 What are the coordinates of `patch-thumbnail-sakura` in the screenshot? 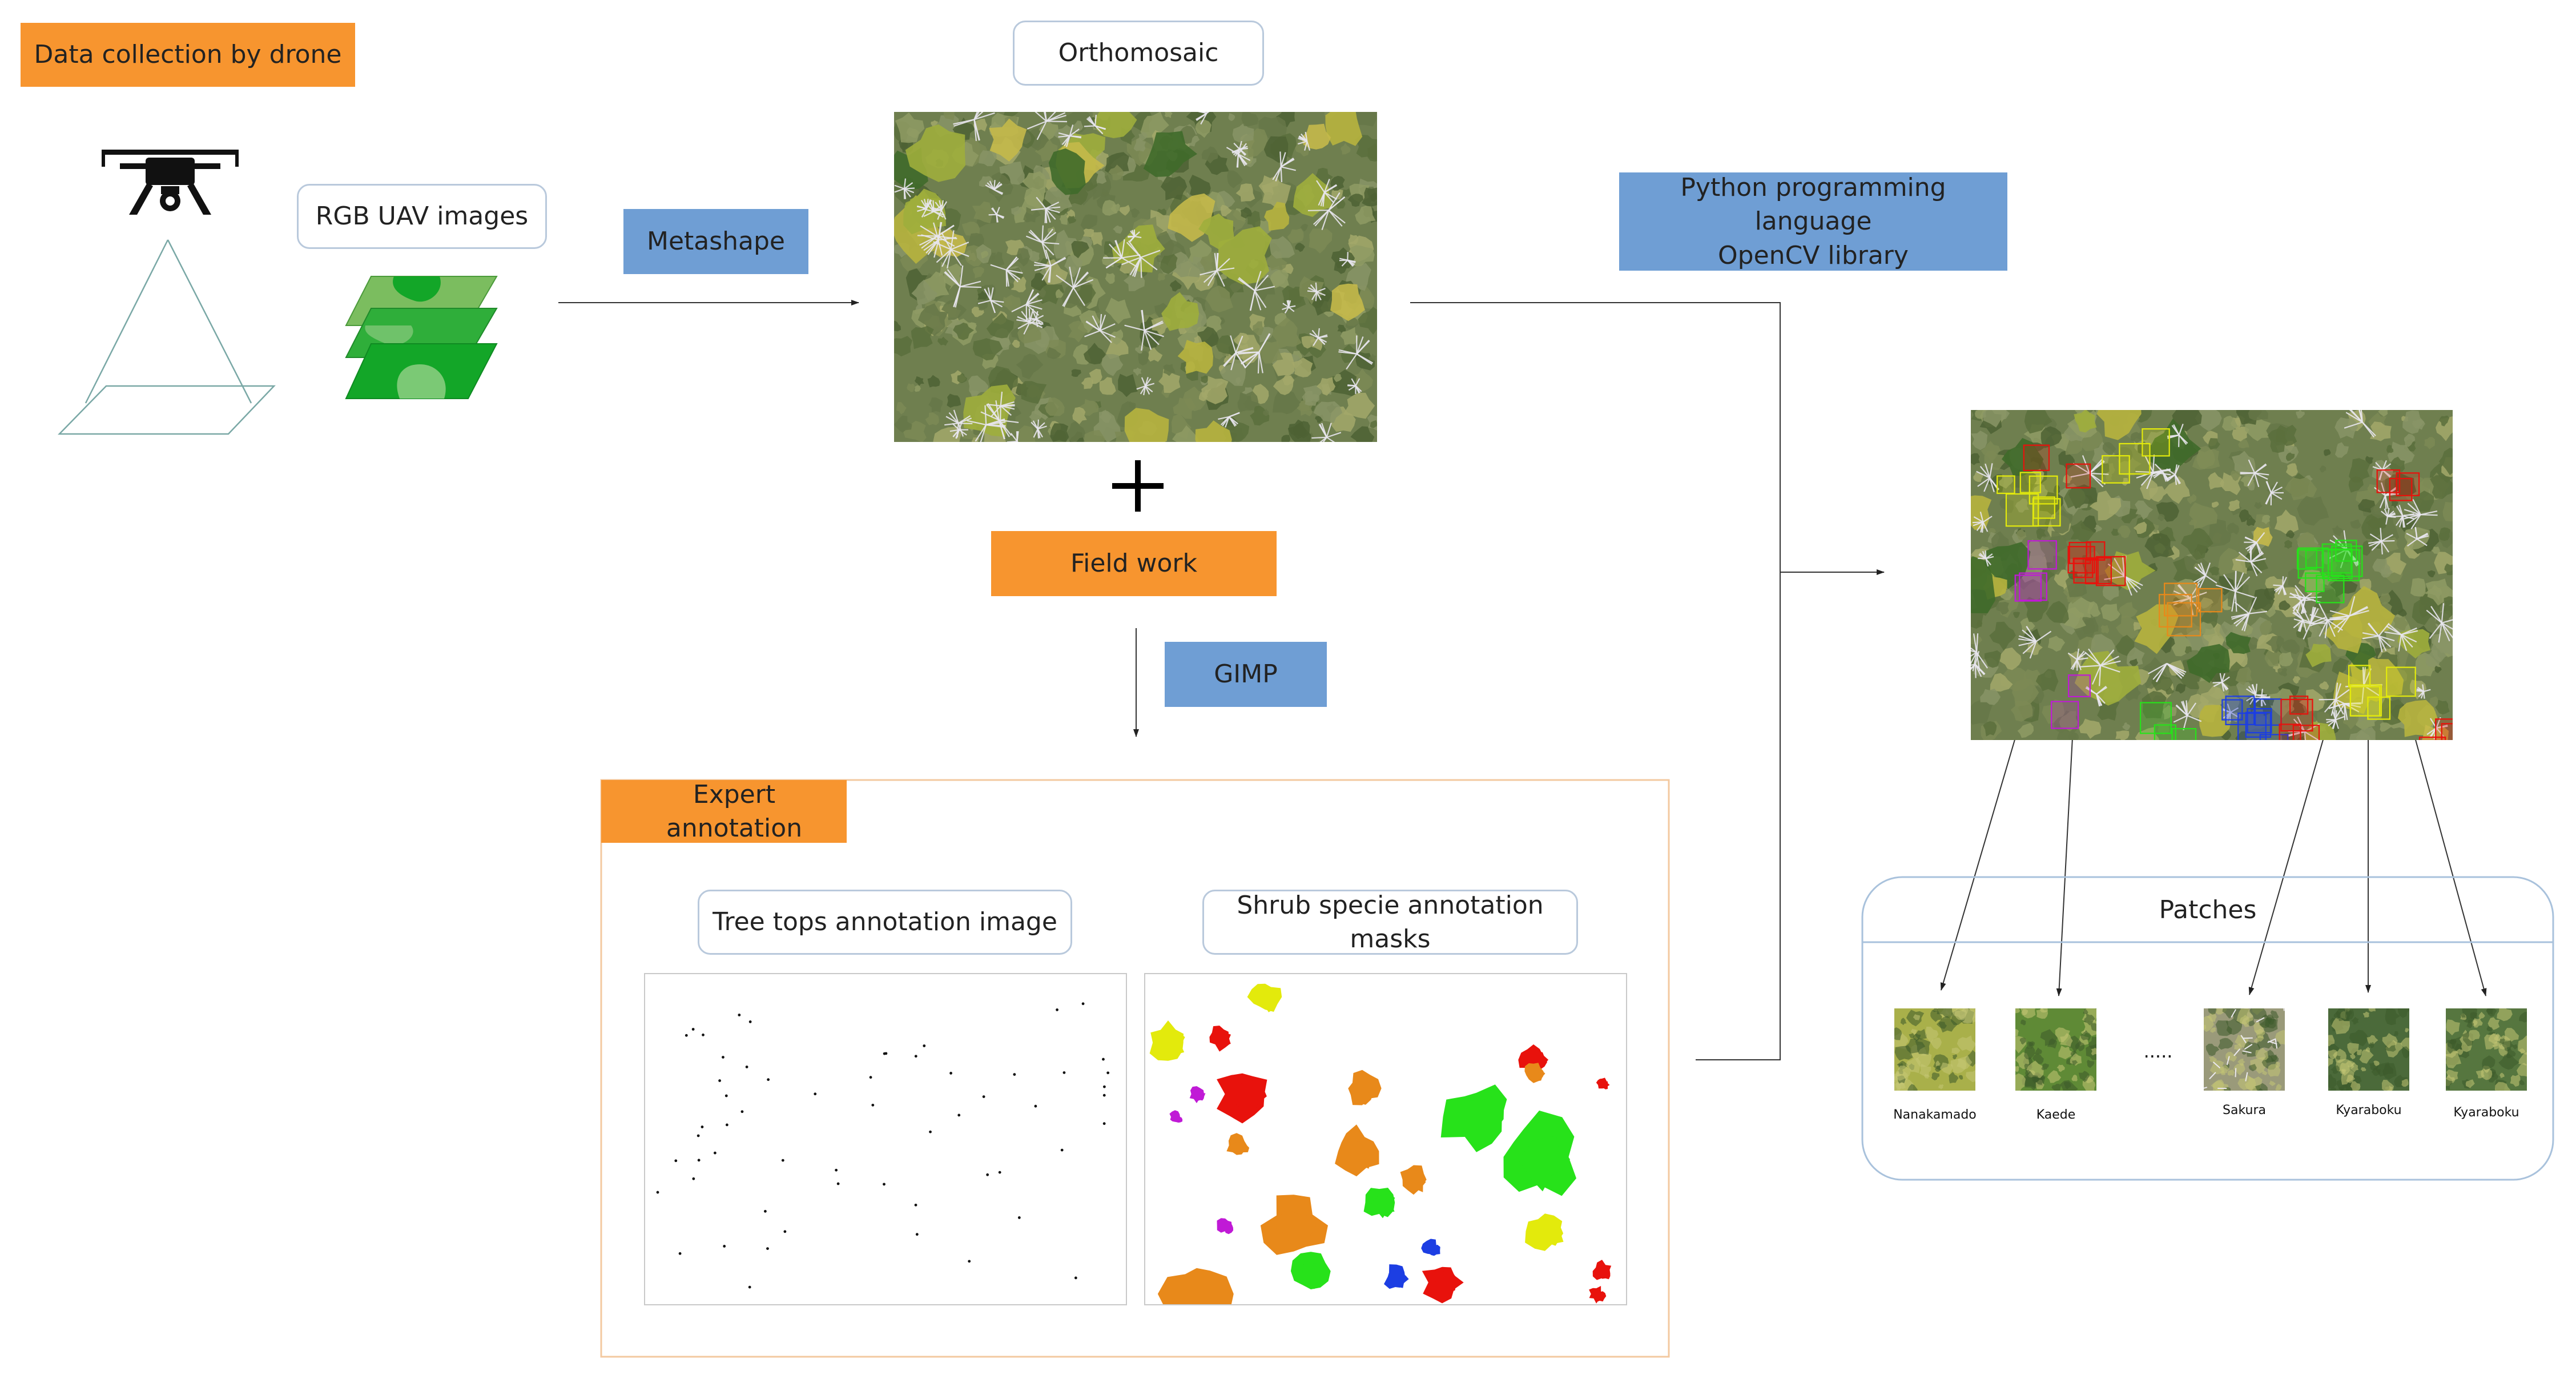 It's located at (2244, 1049).